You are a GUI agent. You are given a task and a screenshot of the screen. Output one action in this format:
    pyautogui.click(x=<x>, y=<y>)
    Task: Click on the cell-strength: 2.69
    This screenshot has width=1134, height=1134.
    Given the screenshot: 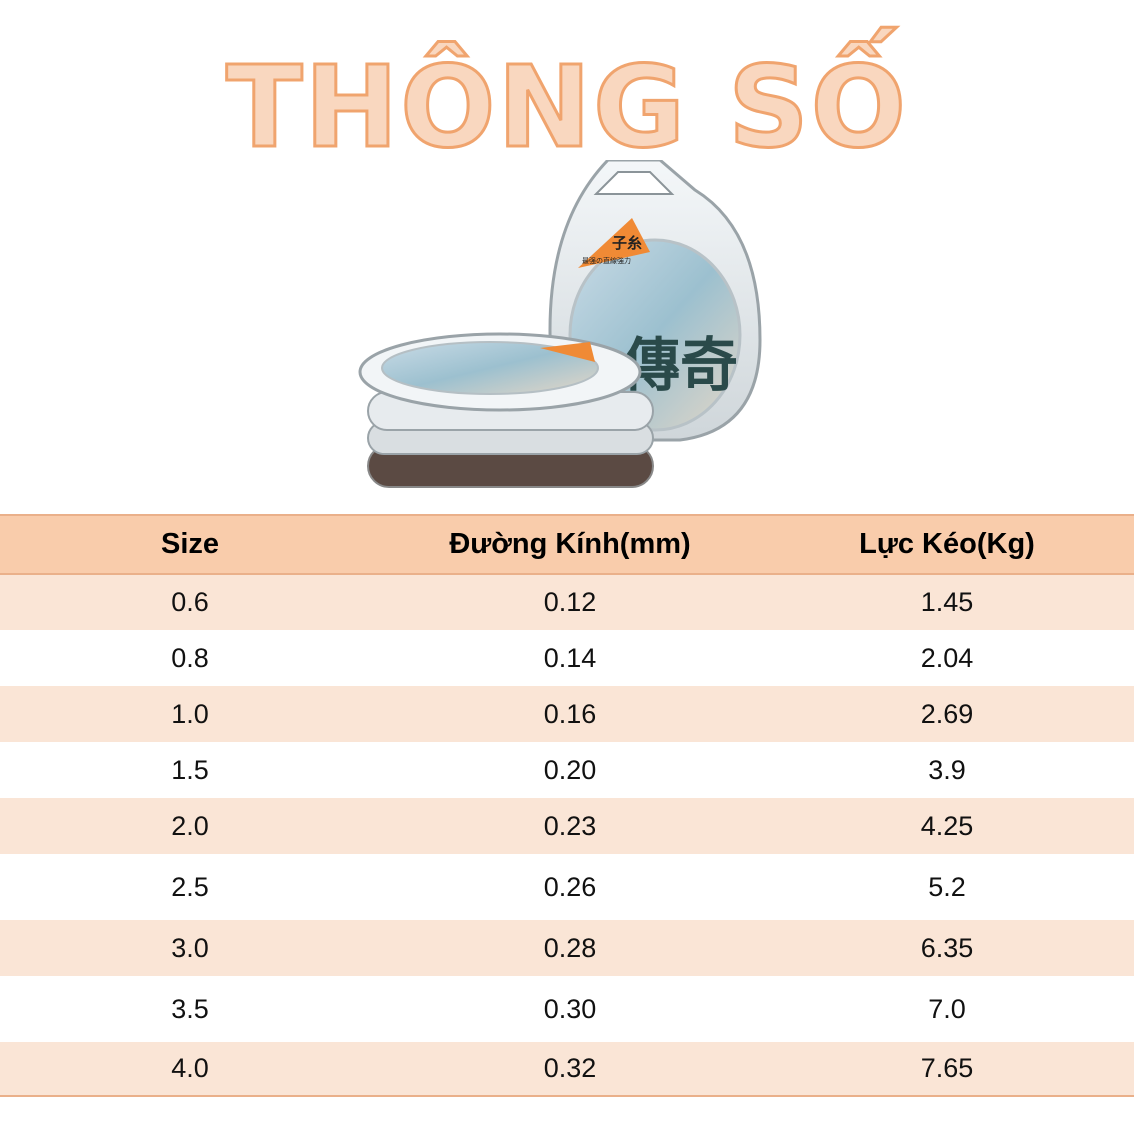 What is the action you would take?
    pyautogui.click(x=947, y=714)
    